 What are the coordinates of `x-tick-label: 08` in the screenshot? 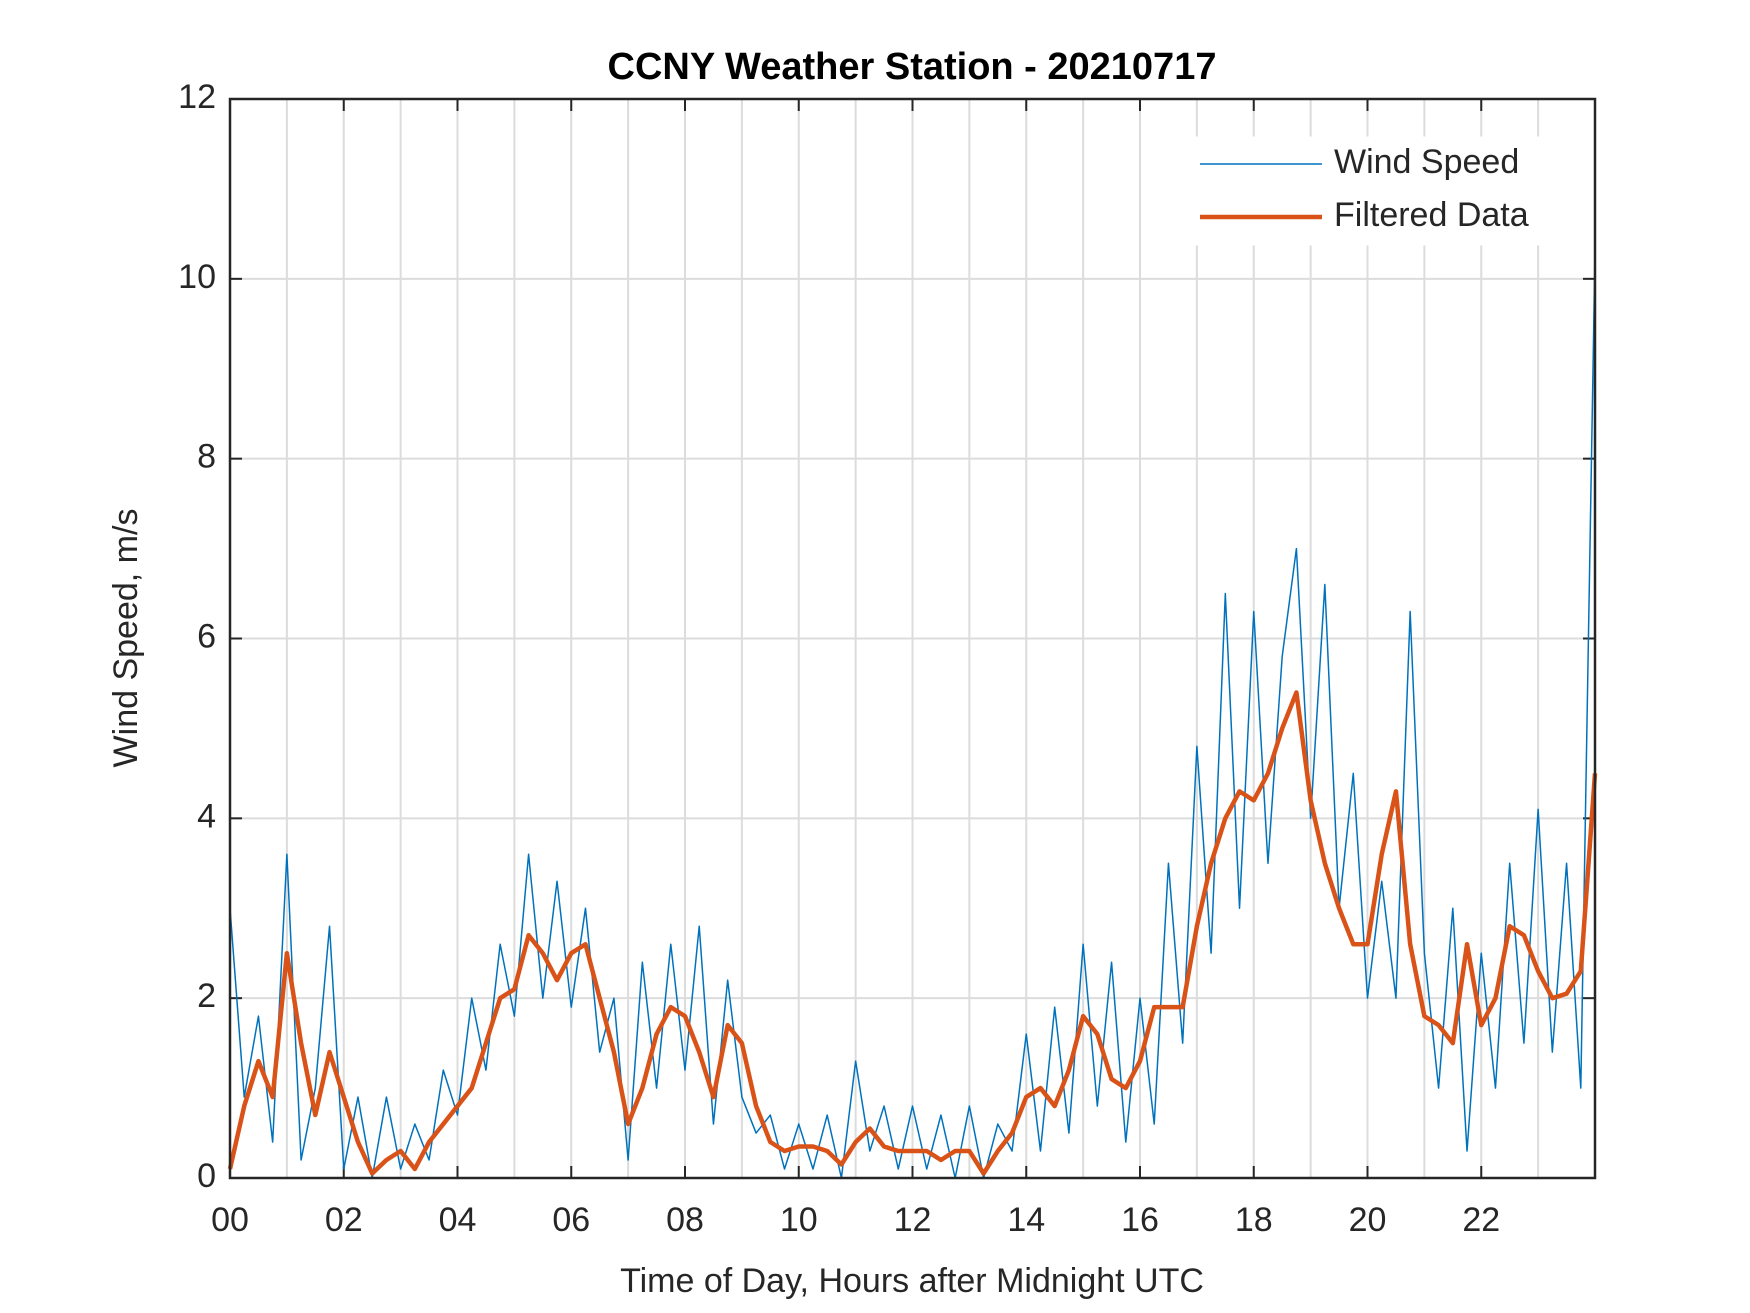 It's located at (685, 1220).